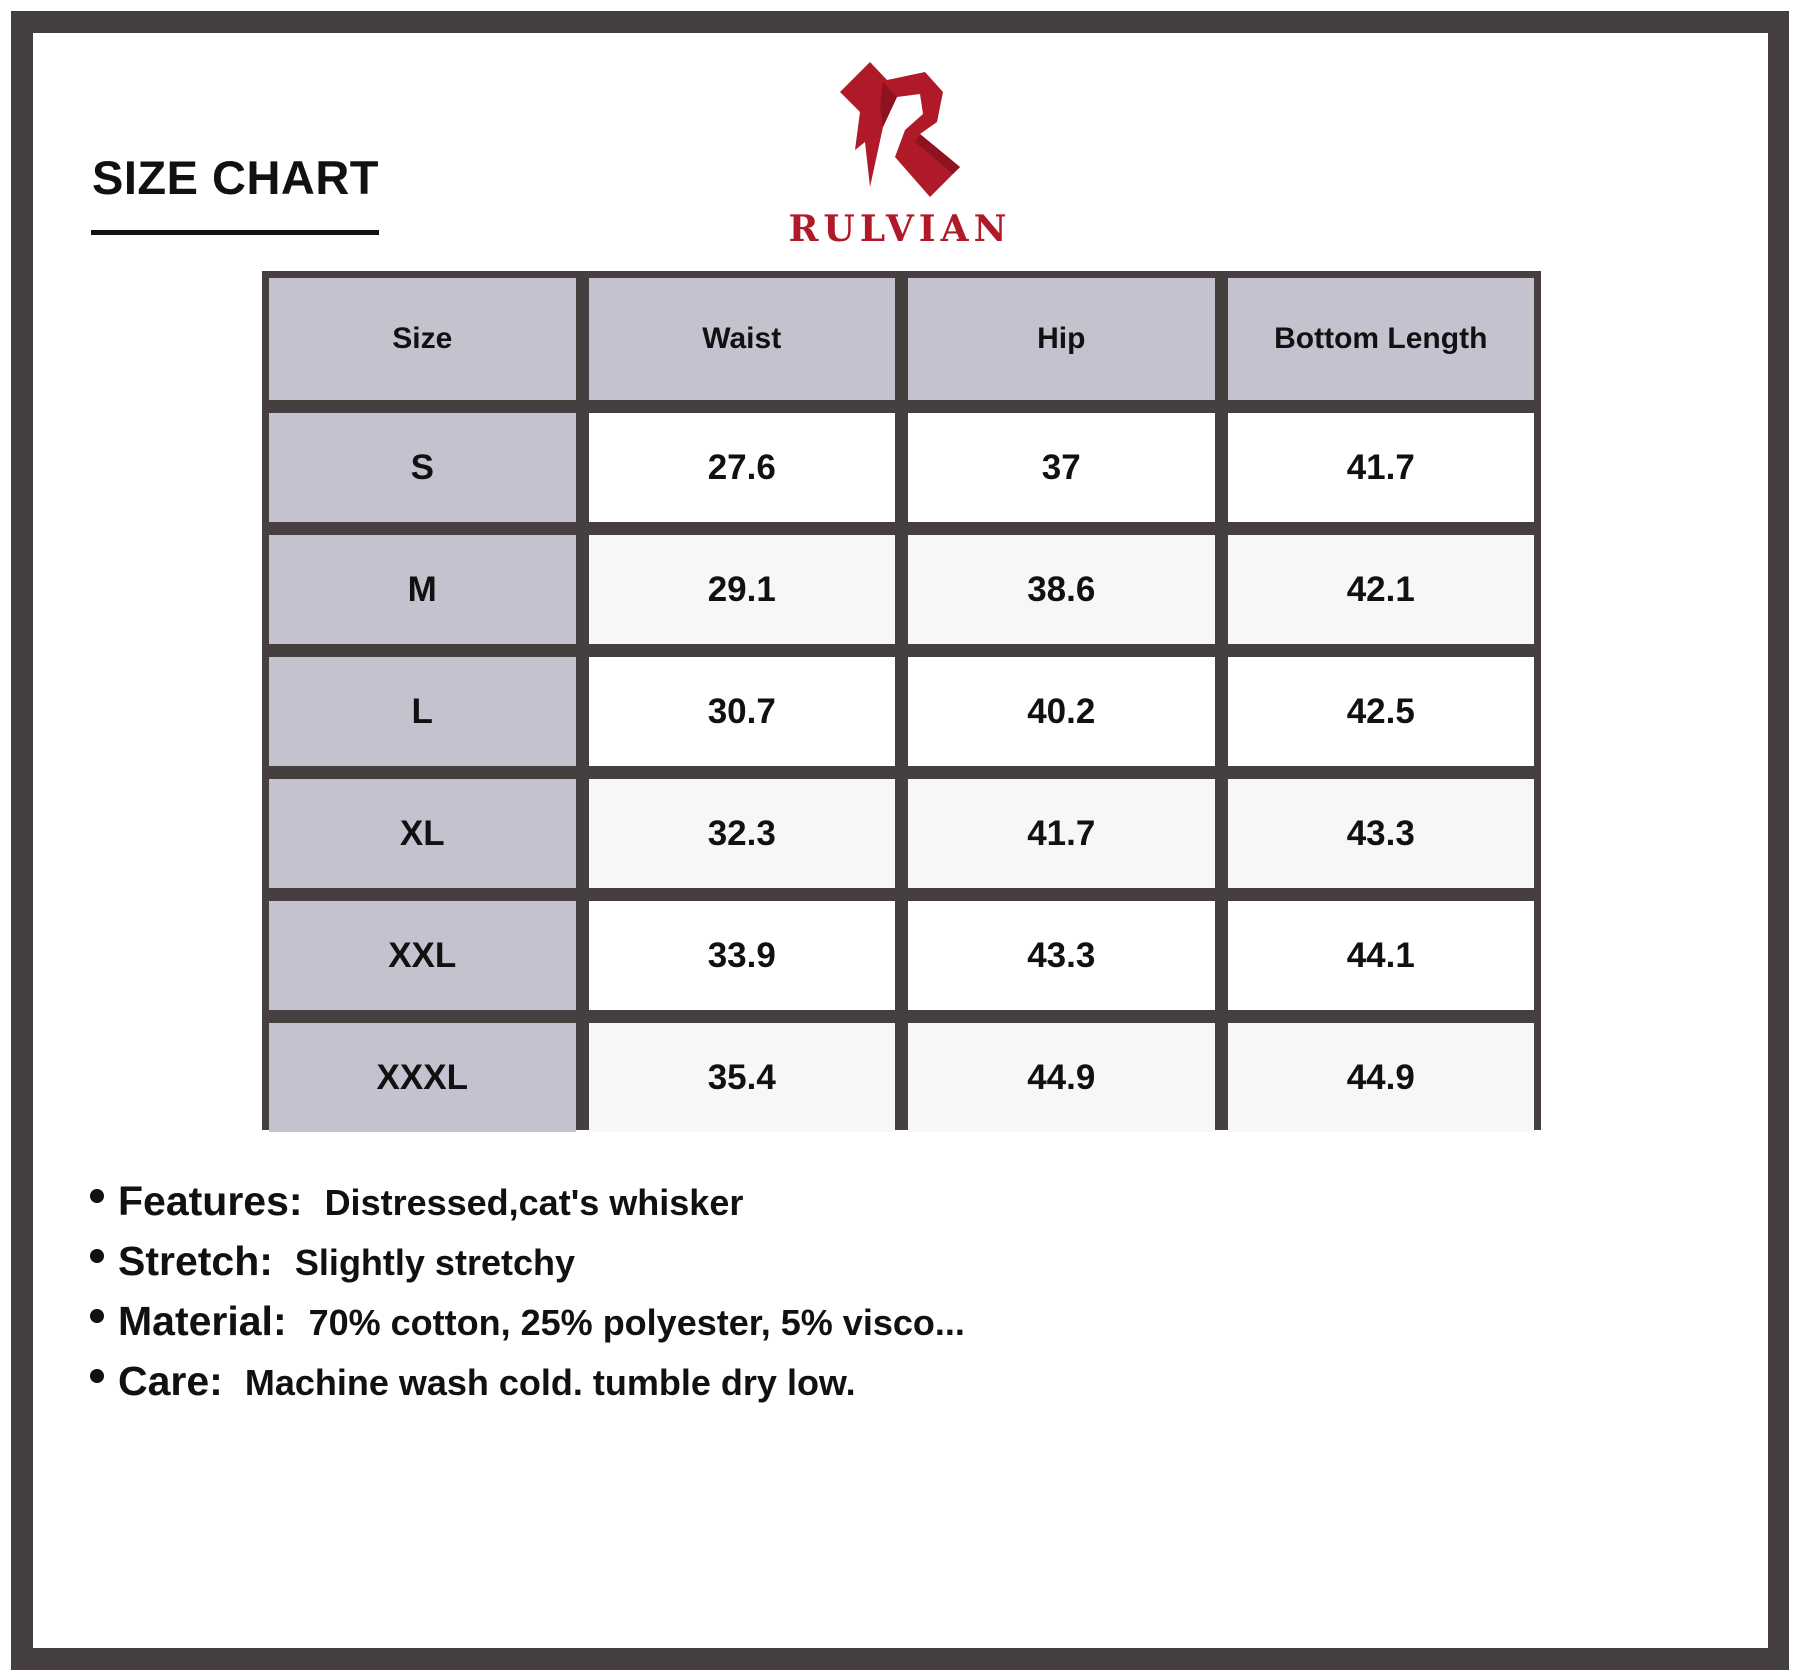 The width and height of the screenshot is (1800, 1680). I want to click on feature-label: Features:, so click(210, 1201).